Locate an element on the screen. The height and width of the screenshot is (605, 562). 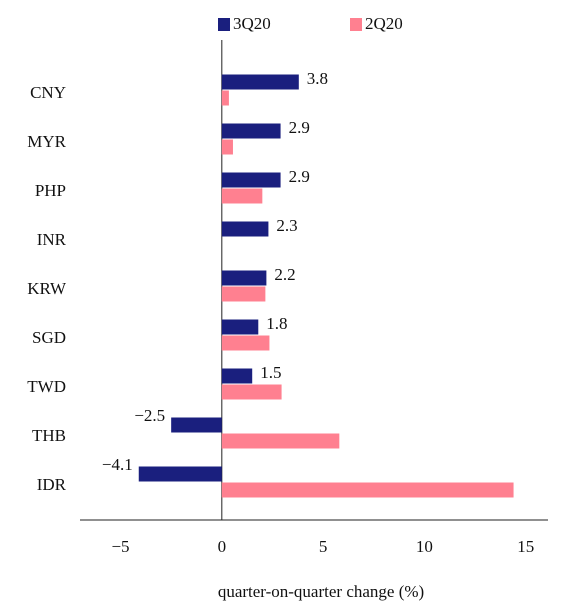
value-label: 1.8 is located at coordinates (276, 323).